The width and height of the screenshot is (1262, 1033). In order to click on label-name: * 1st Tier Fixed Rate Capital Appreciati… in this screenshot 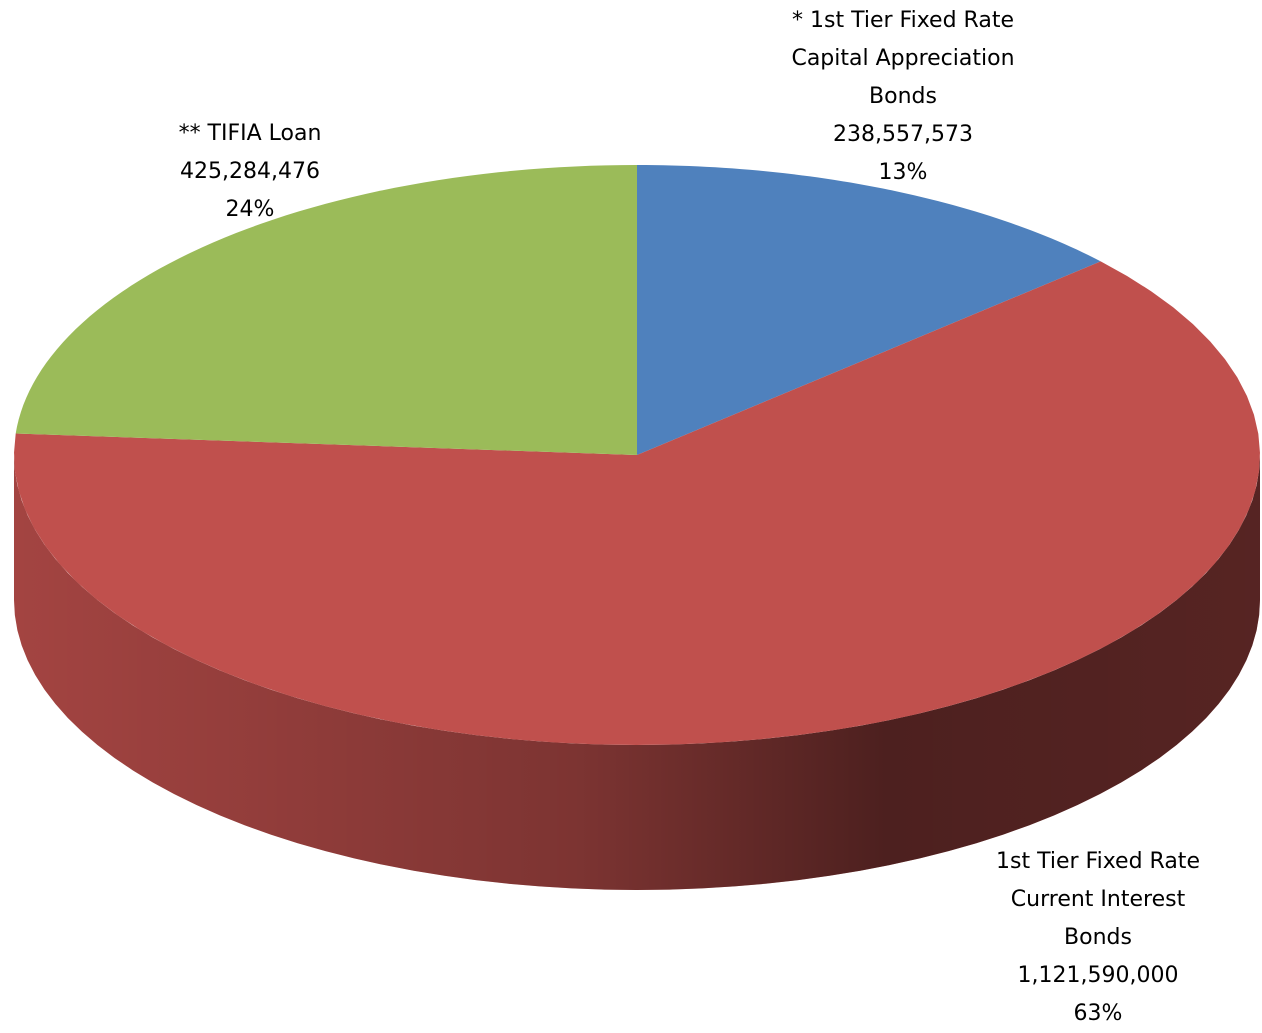, I will do `click(903, 58)`.